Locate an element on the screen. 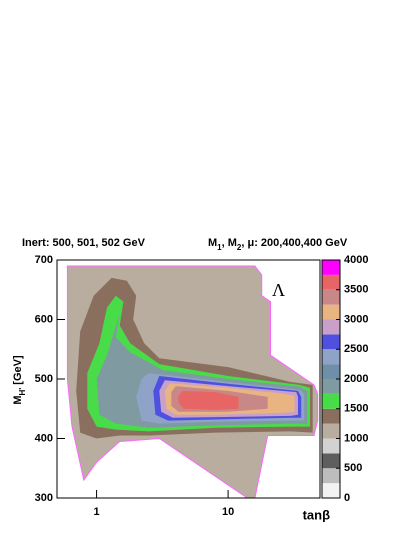  y-axis-label: MH' [GeV] is located at coordinates (19, 380).